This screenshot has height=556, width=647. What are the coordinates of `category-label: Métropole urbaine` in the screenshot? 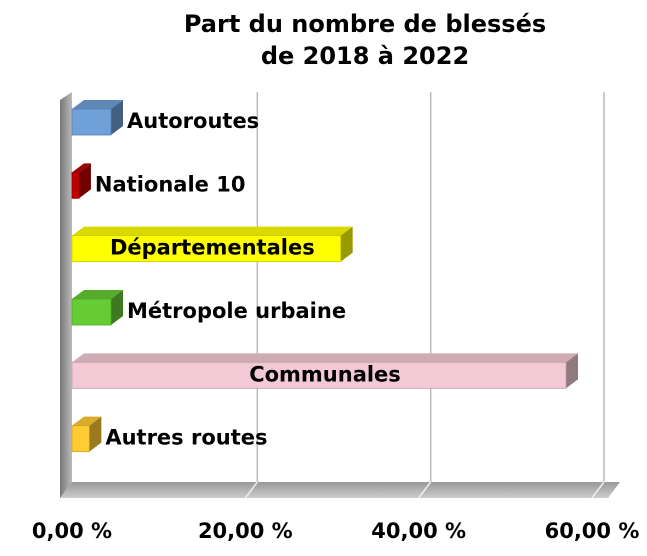 It's located at (236, 311).